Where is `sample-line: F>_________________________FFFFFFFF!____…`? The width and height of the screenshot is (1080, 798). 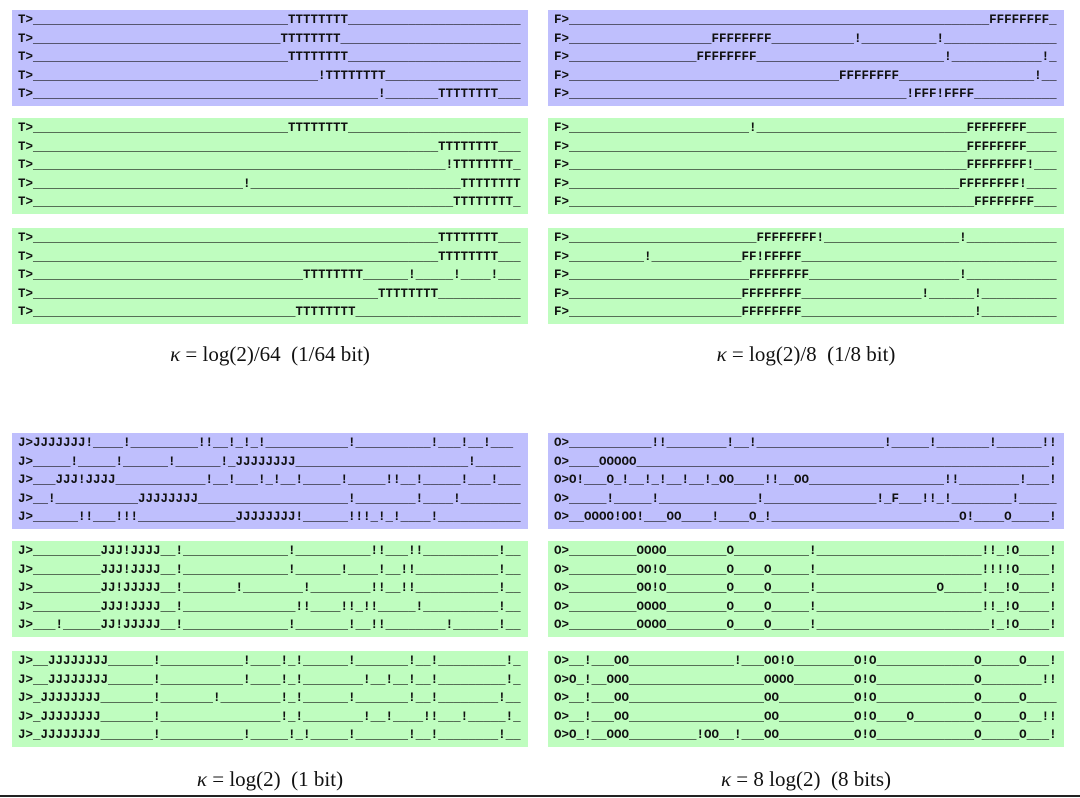
sample-line: F>_________________________FFFFFFFF!____… is located at coordinates (805, 238).